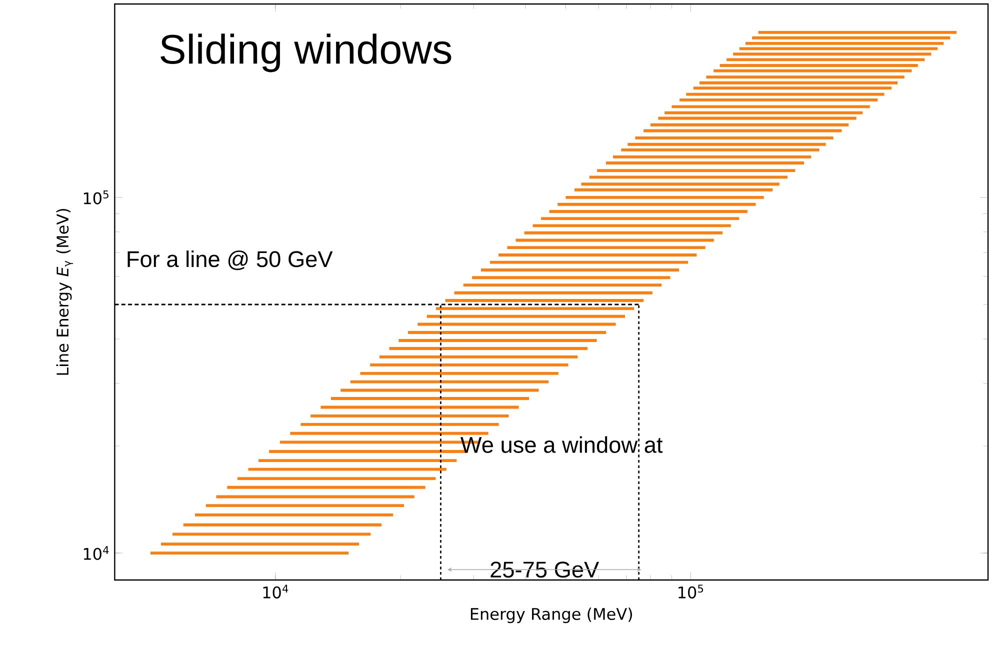  What do you see at coordinates (65, 291) in the screenshot?
I see `y-axis-title: Line Energy E$_{γ}$ (MeV)` at bounding box center [65, 291].